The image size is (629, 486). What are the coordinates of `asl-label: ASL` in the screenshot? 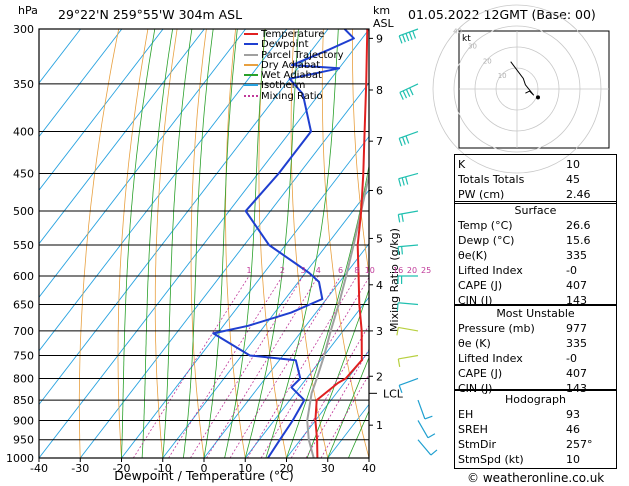 It's located at (383, 23).